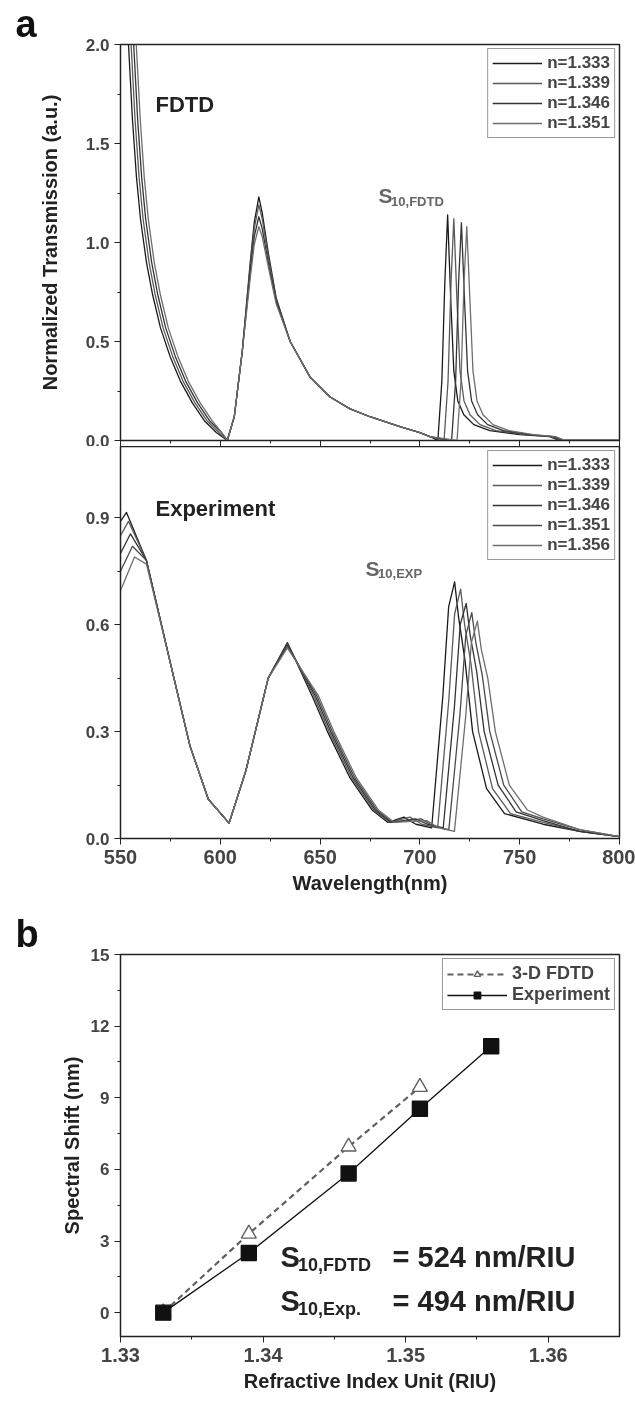 This screenshot has width=635, height=1406. Describe the element at coordinates (220, 856) in the screenshot. I see `x-tick-label: 600` at that location.